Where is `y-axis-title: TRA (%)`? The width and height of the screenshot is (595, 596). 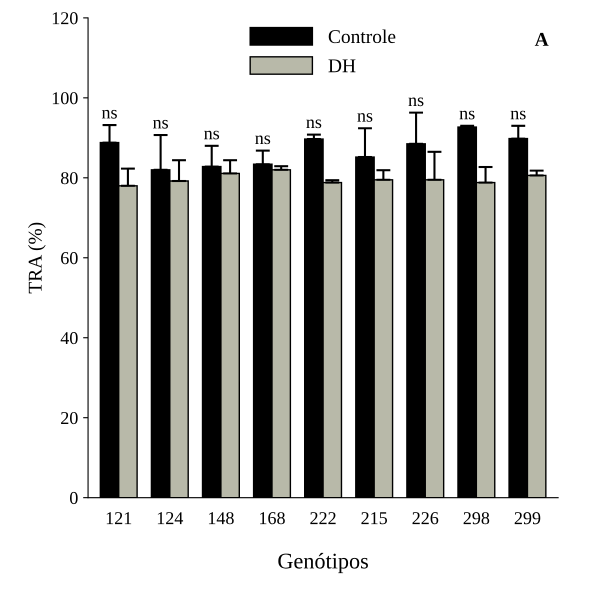 y-axis-title: TRA (%) is located at coordinates (37, 258).